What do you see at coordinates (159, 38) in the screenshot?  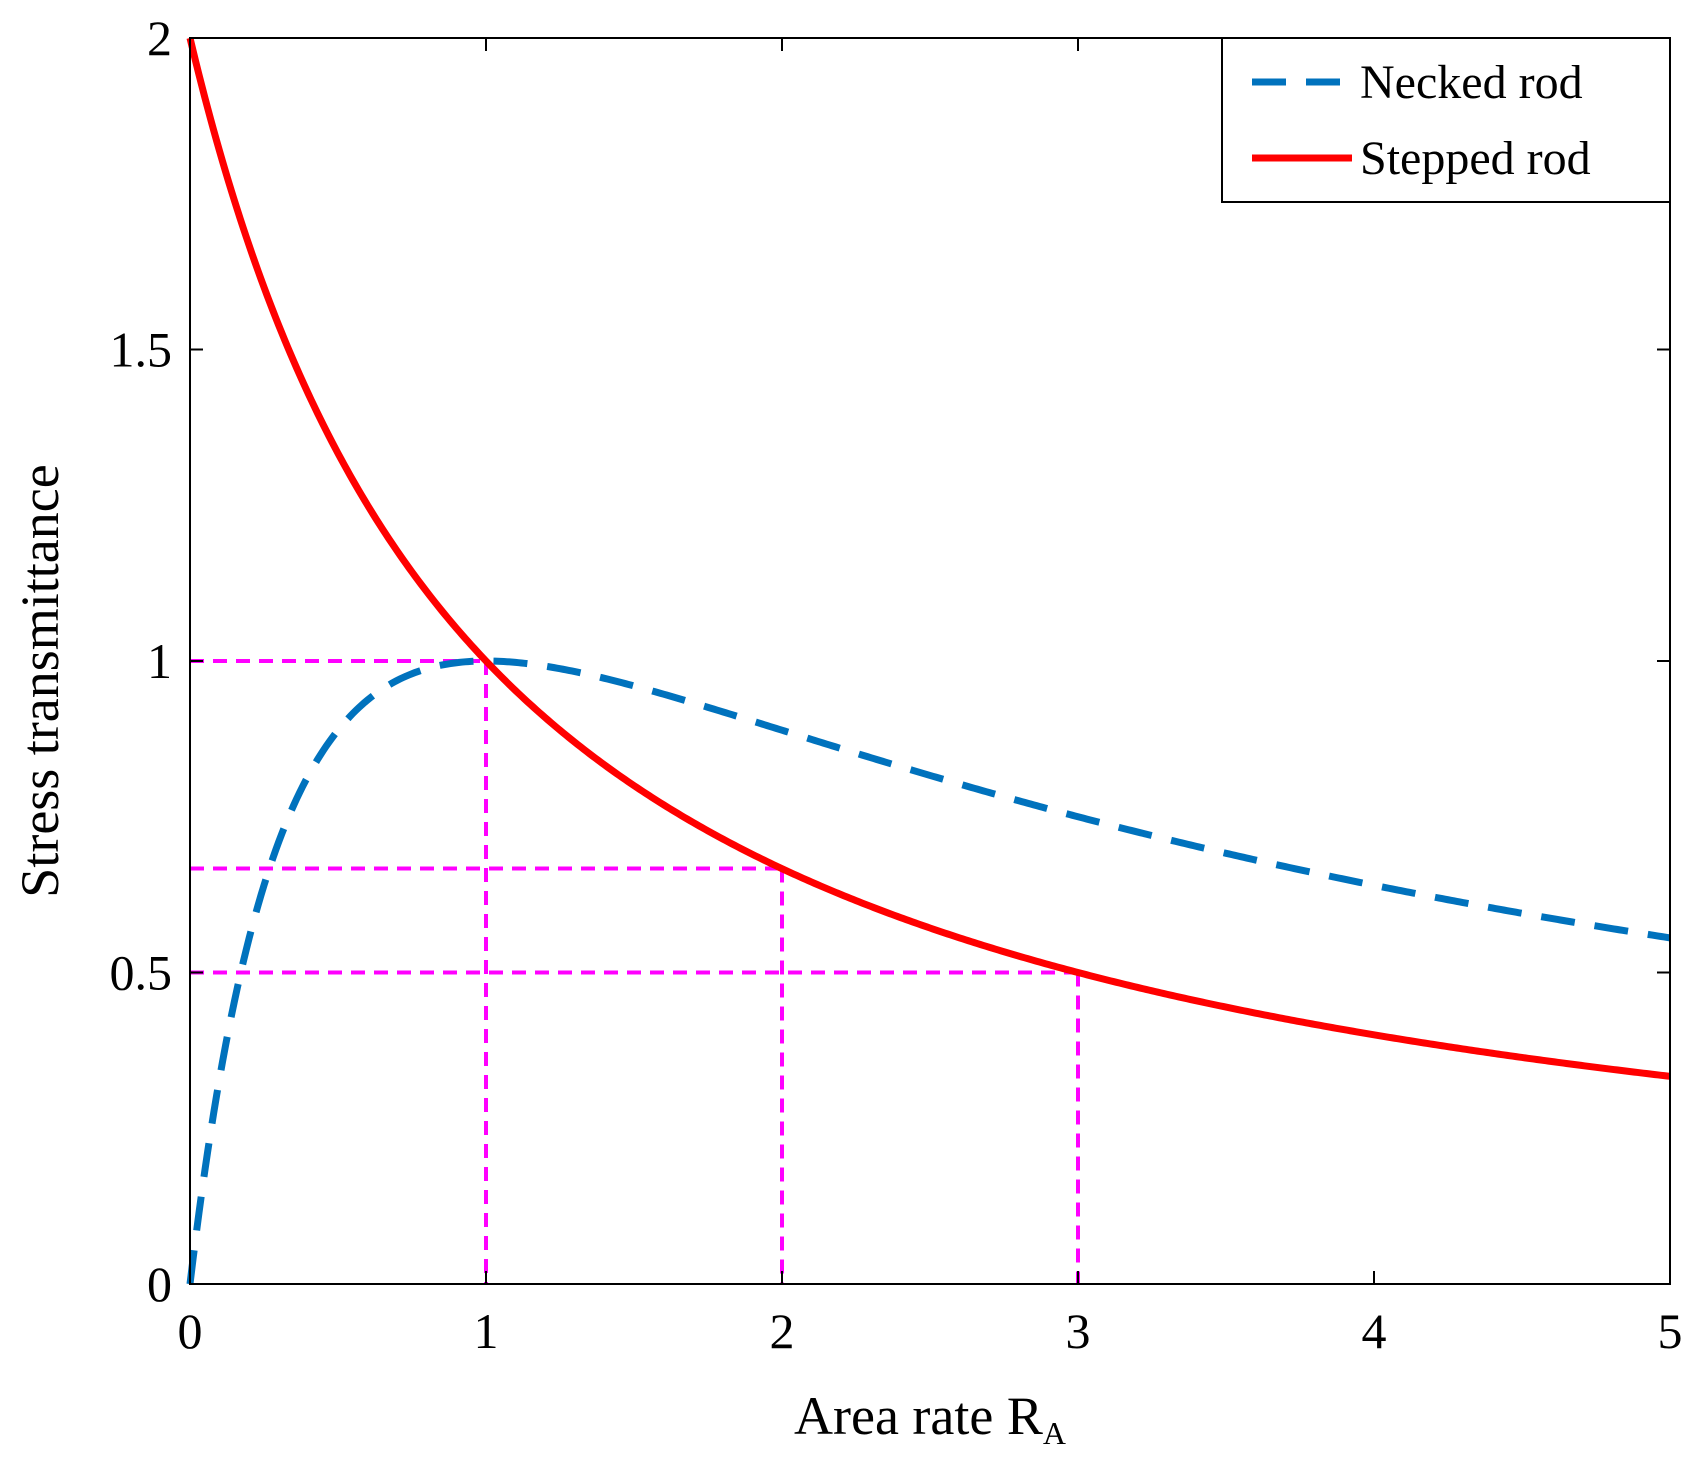 I see `y-tick-label: 2` at bounding box center [159, 38].